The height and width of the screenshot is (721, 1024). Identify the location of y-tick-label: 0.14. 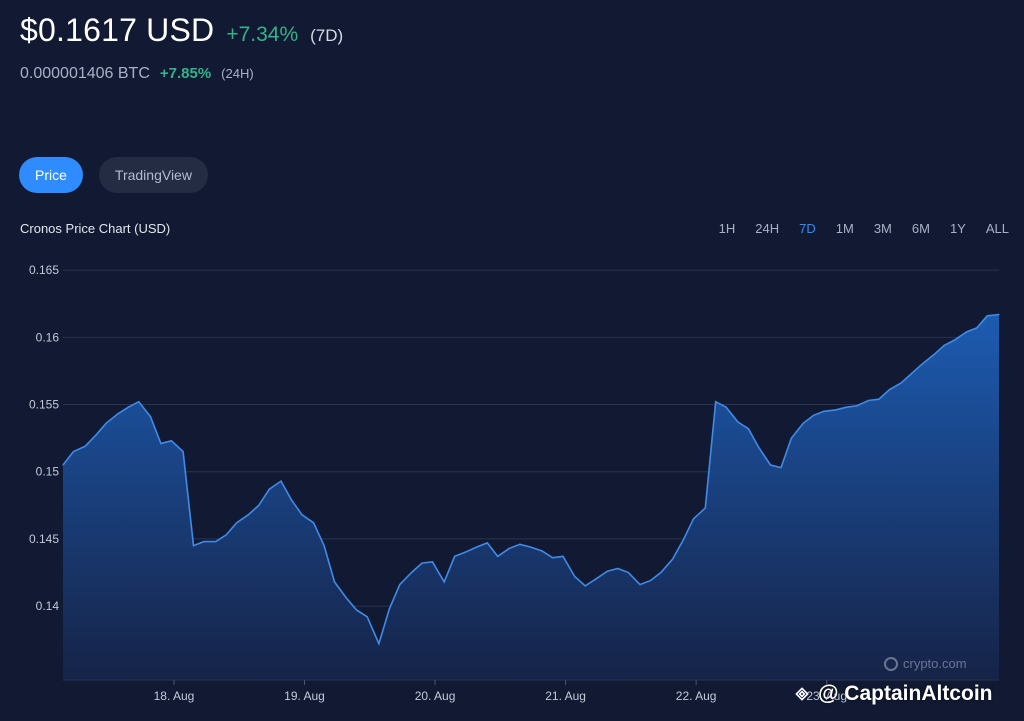
(48, 606).